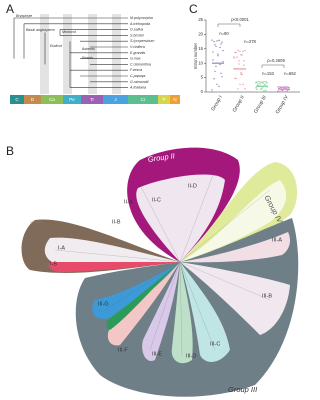  What do you see at coordinates (10, 9) in the screenshot?
I see `panel-label: A` at bounding box center [10, 9].